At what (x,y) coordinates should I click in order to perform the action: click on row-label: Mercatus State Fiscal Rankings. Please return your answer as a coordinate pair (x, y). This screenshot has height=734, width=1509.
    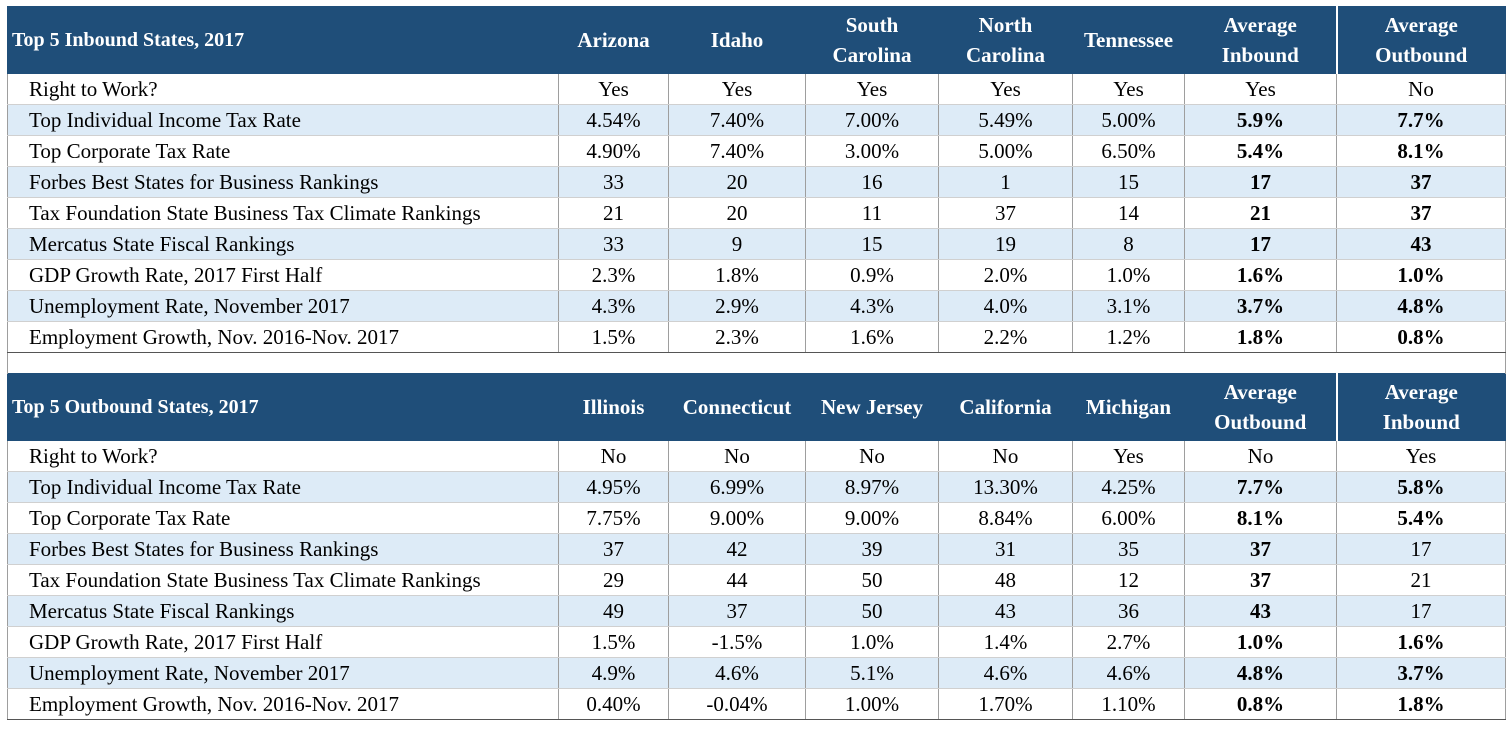
    Looking at the image, I should click on (283, 244).